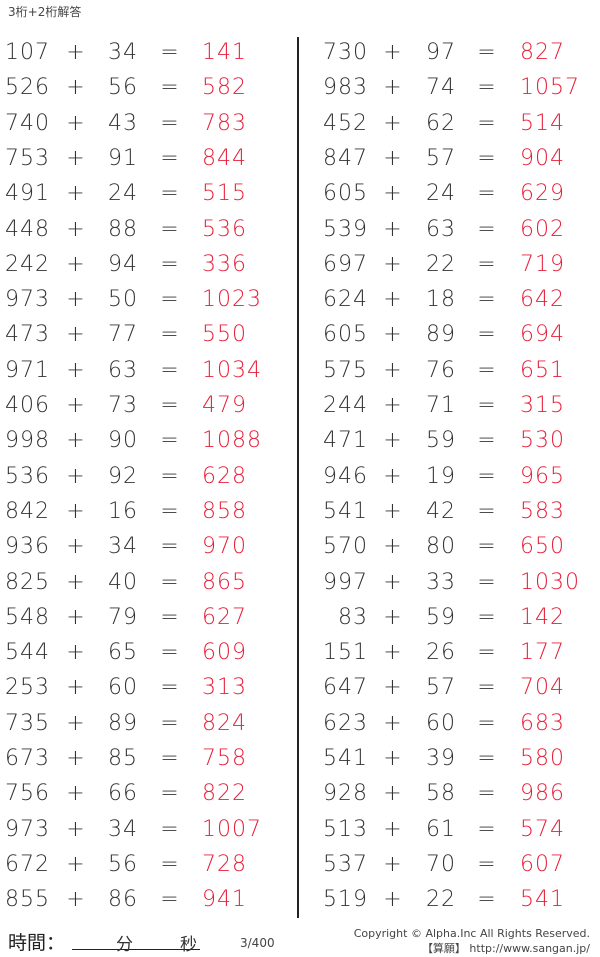 The width and height of the screenshot is (600, 957). I want to click on problem-row: 672 +56 = 728, so click(300, 865).